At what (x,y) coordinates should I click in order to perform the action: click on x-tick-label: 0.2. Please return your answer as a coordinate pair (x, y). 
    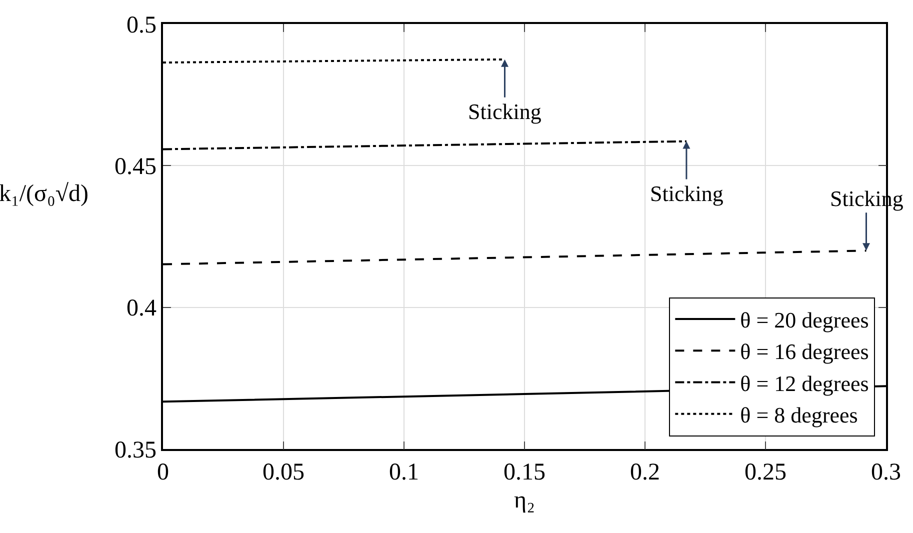
    Looking at the image, I should click on (645, 473).